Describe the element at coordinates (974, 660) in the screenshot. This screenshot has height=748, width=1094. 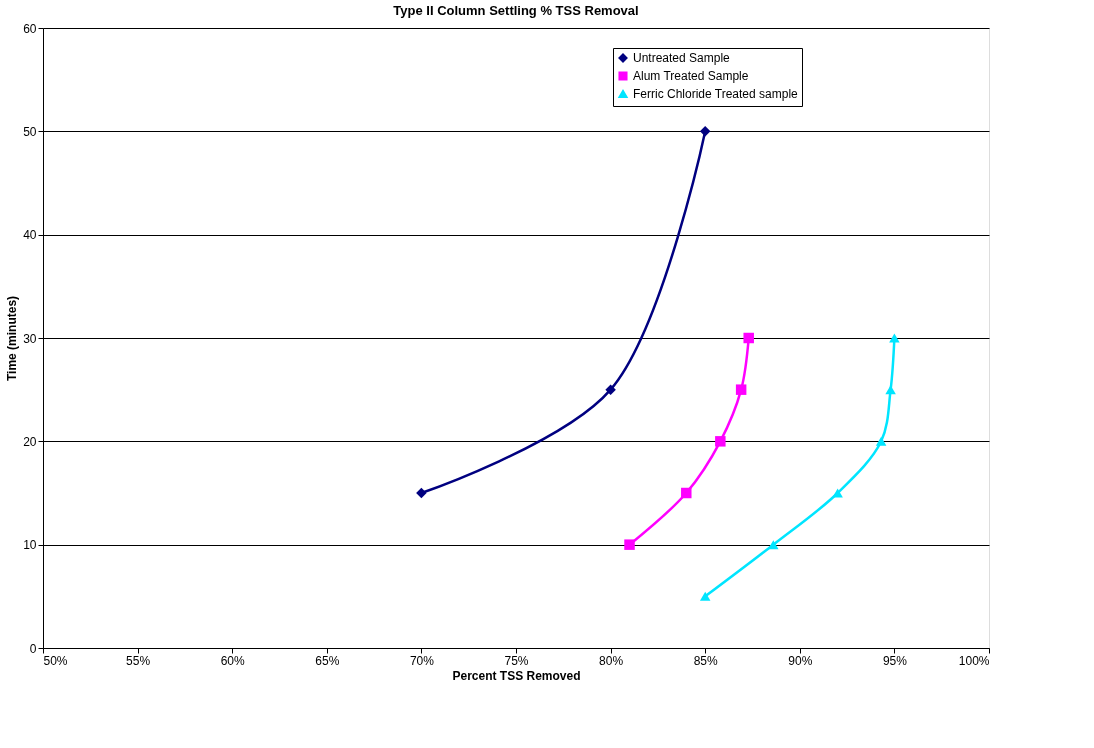
I see `x-tick-label: 100%` at that location.